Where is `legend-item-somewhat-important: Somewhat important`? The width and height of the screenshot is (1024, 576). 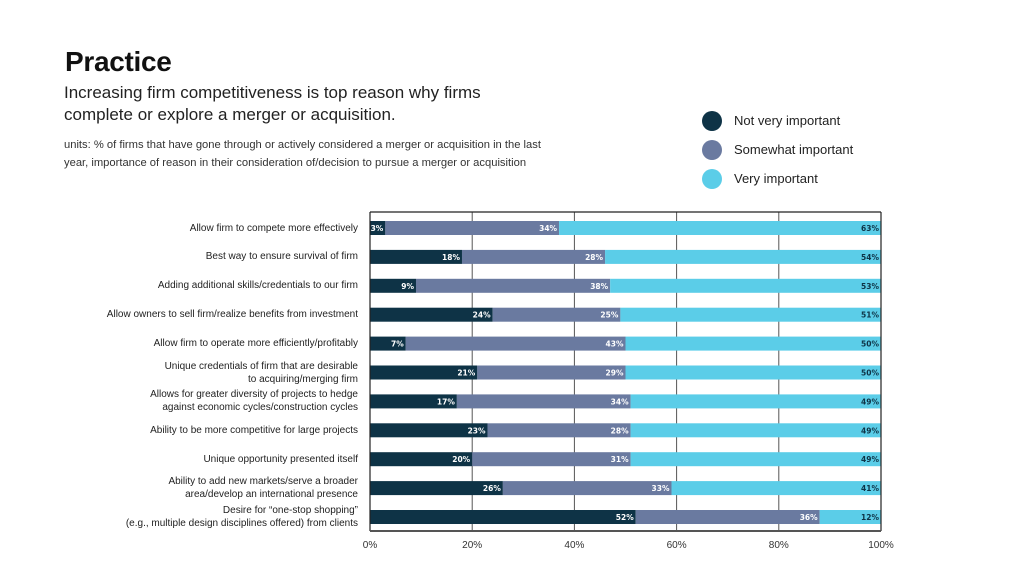 legend-item-somewhat-important: Somewhat important is located at coordinates (777, 149).